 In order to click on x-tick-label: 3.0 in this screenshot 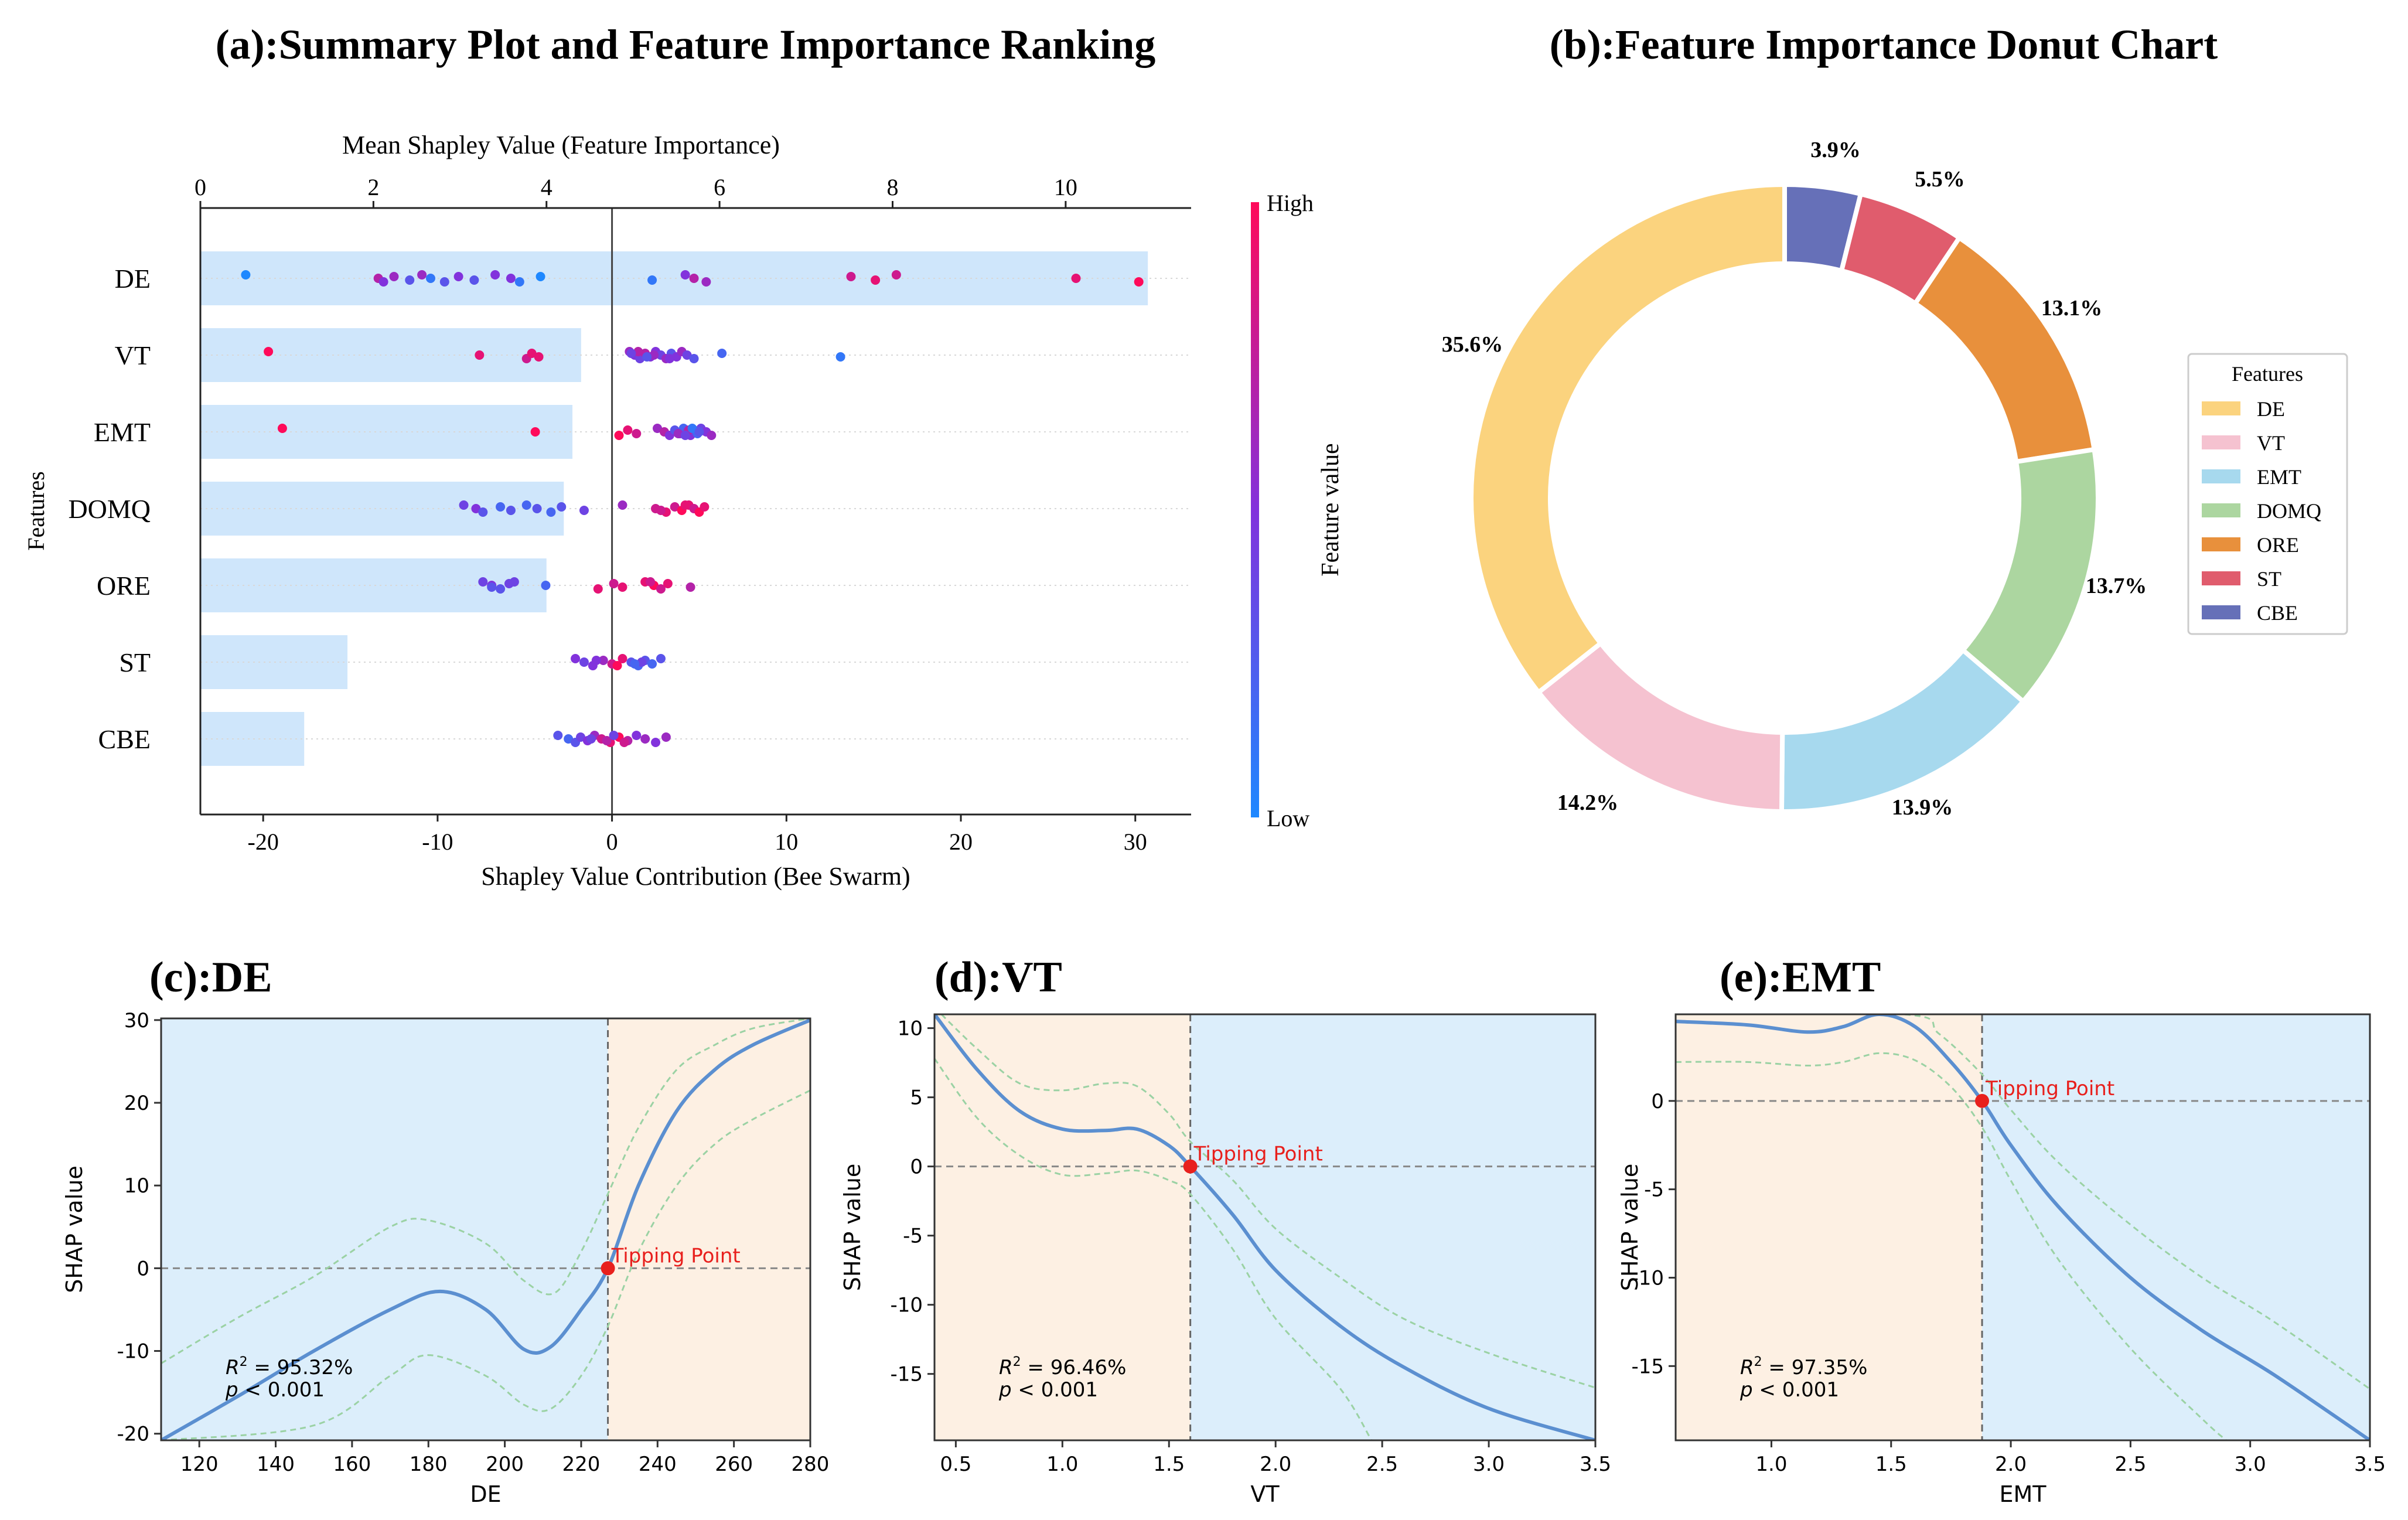, I will do `click(1489, 1464)`.